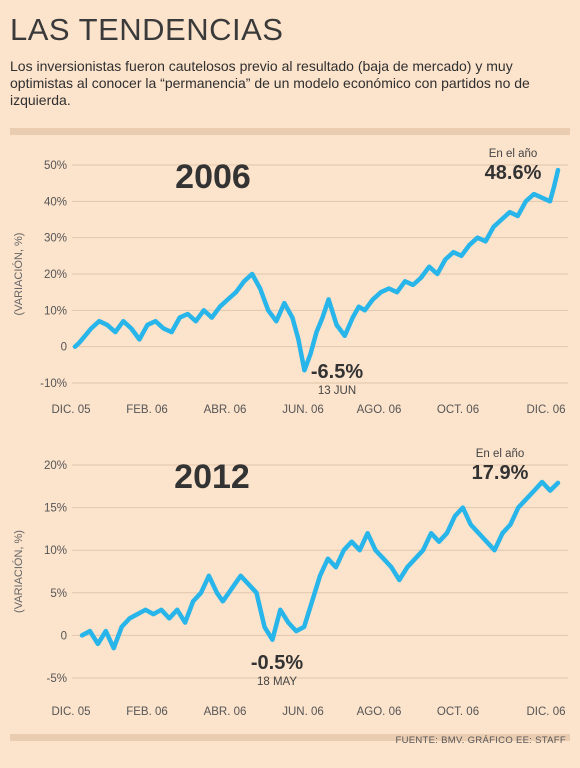 The width and height of the screenshot is (580, 768). What do you see at coordinates (58, 594) in the screenshot?
I see `y-tick-label: 5%` at bounding box center [58, 594].